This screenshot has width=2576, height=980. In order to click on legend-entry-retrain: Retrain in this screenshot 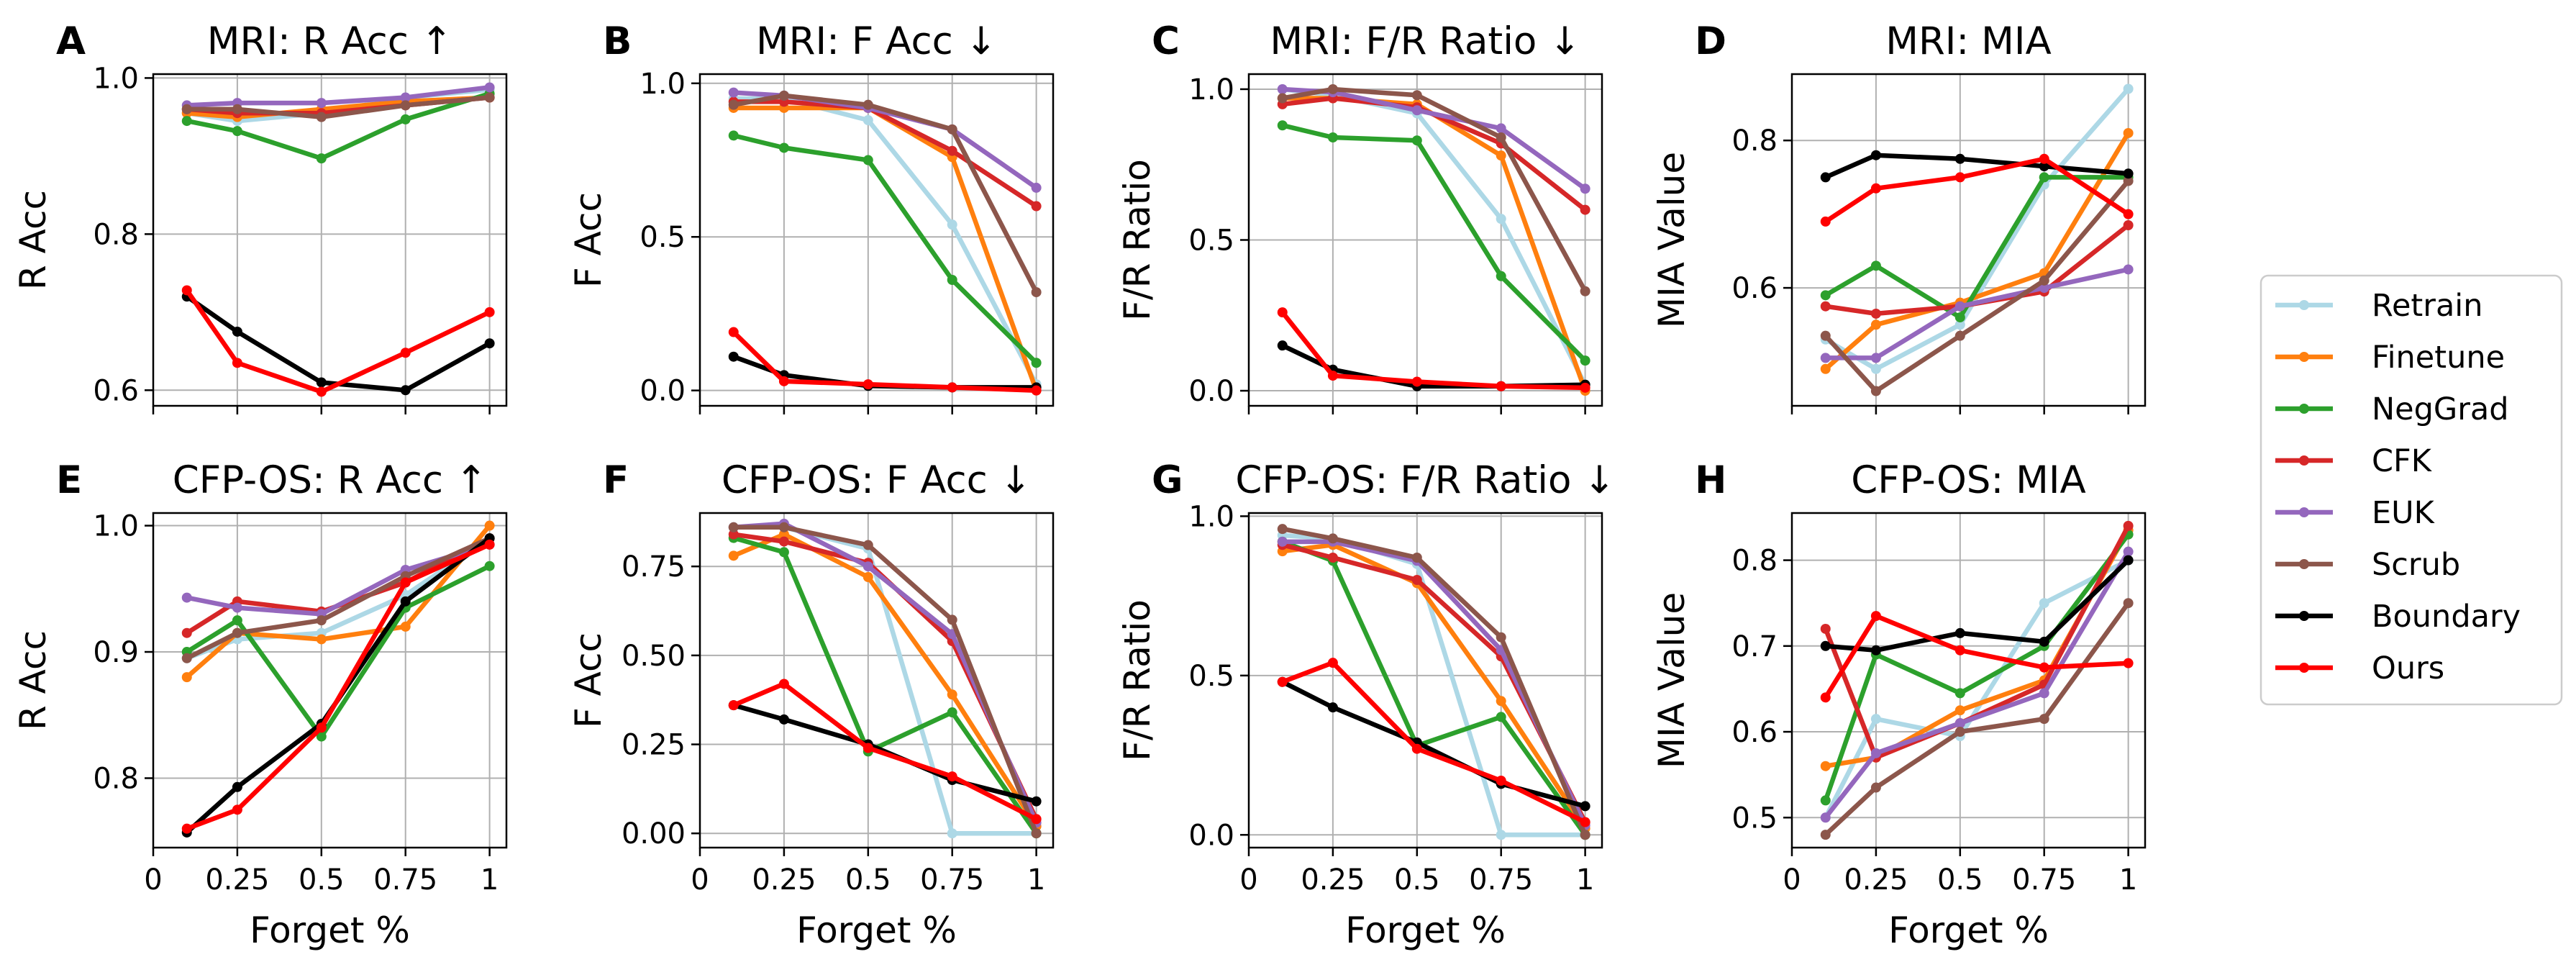, I will do `click(2379, 306)`.